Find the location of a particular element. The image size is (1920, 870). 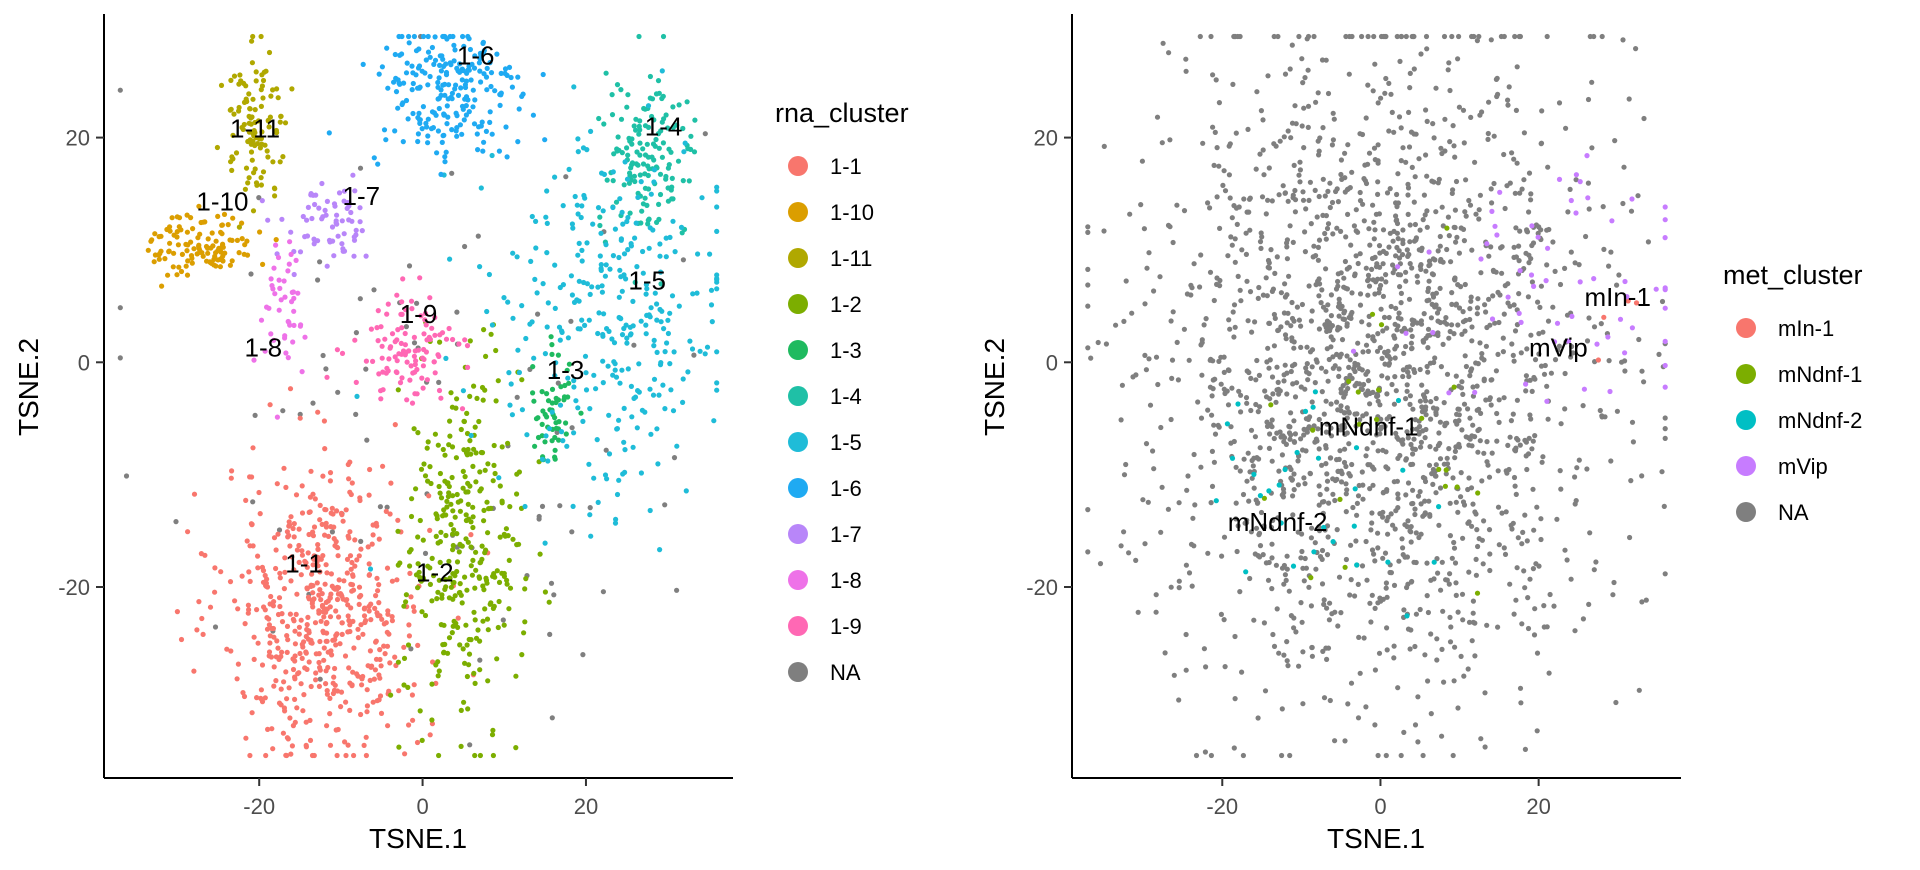

p2-legend-label: NA is located at coordinates (1793, 512).